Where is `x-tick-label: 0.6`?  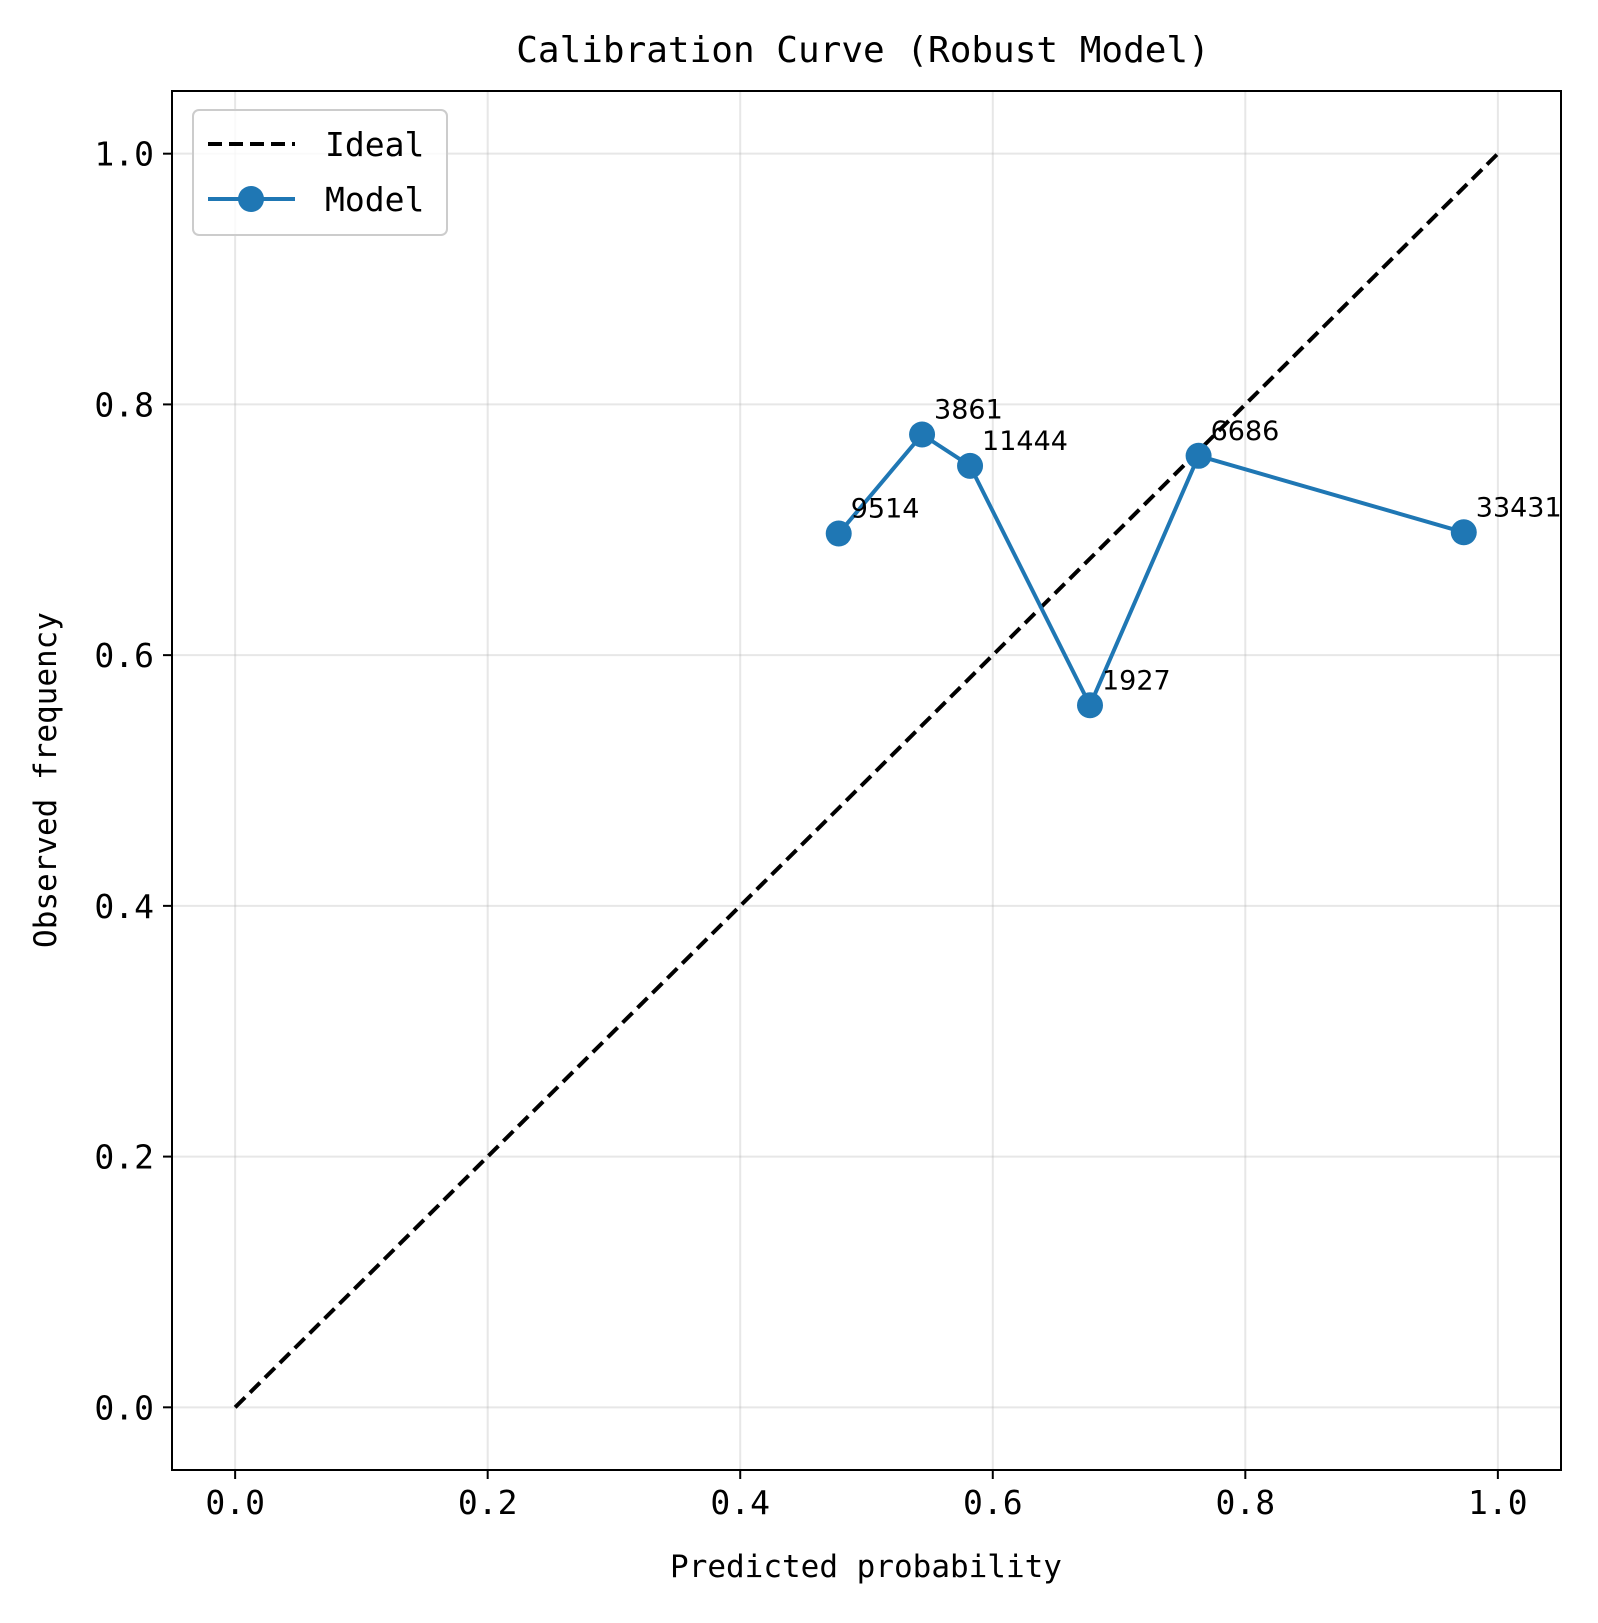
x-tick-label: 0.6 is located at coordinates (993, 1502).